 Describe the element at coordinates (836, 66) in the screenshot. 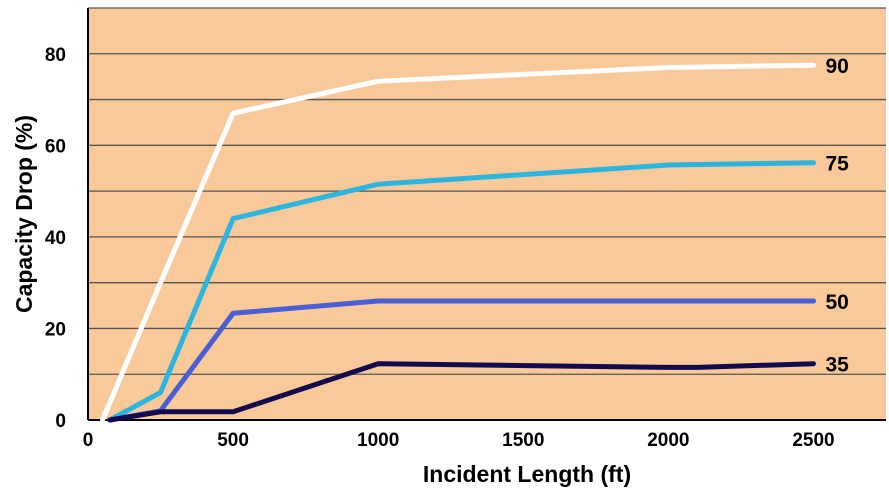

I see `series-label-90: 90` at that location.